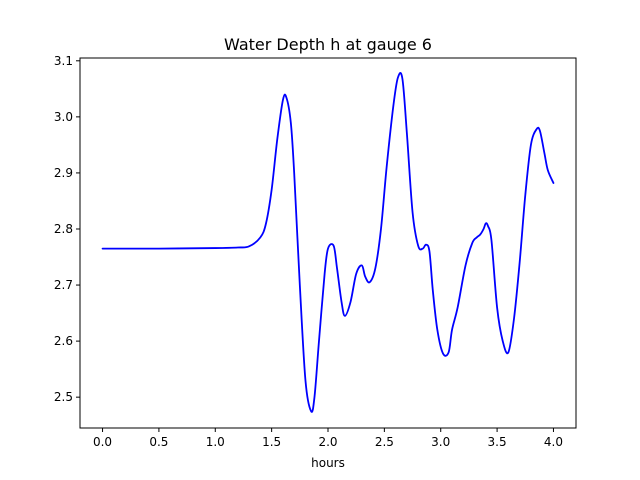 This screenshot has height=480, width=640. Describe the element at coordinates (63, 117) in the screenshot. I see `y-tick-label: 3.0` at that location.